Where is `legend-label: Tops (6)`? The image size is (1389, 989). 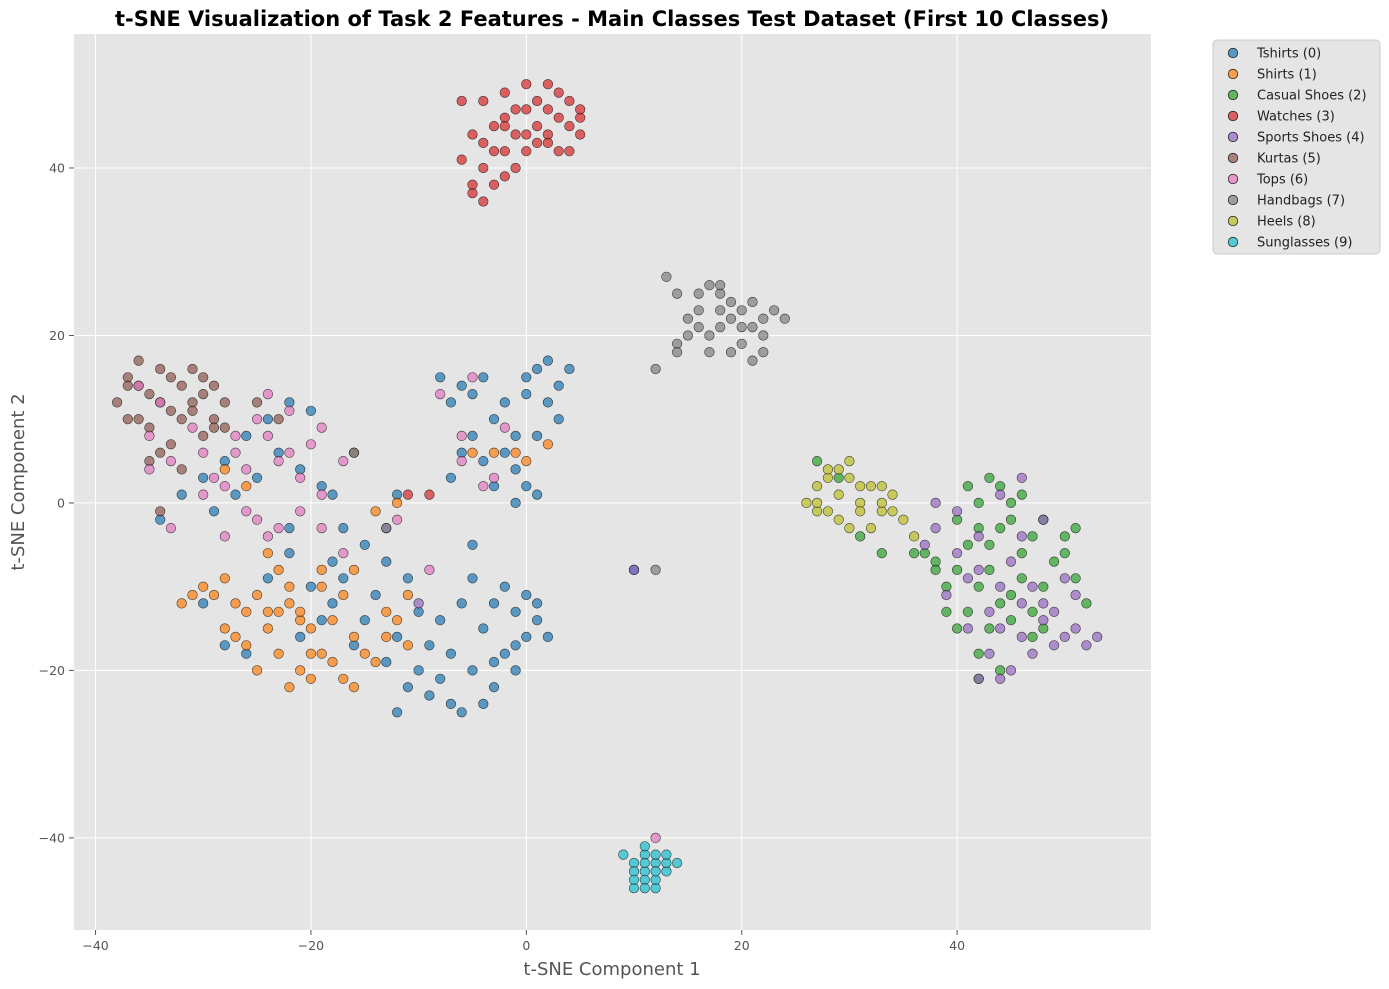
legend-label: Tops (6) is located at coordinates (1282, 180).